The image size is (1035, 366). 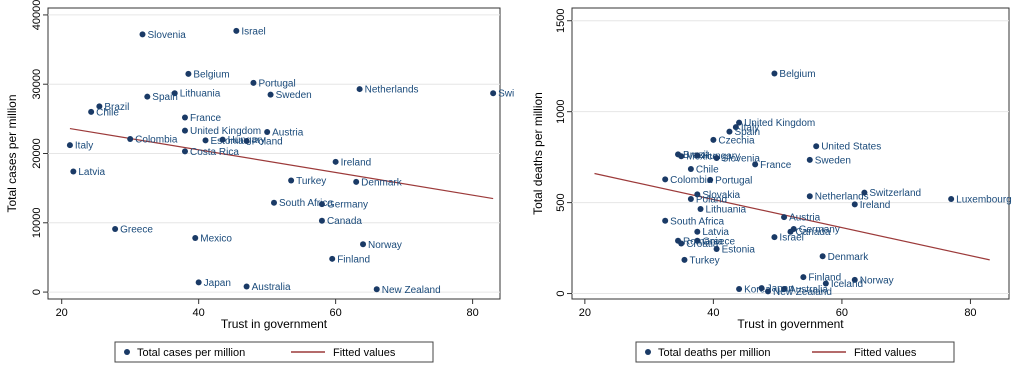 I want to click on point-label: New Zealand, so click(x=411, y=290).